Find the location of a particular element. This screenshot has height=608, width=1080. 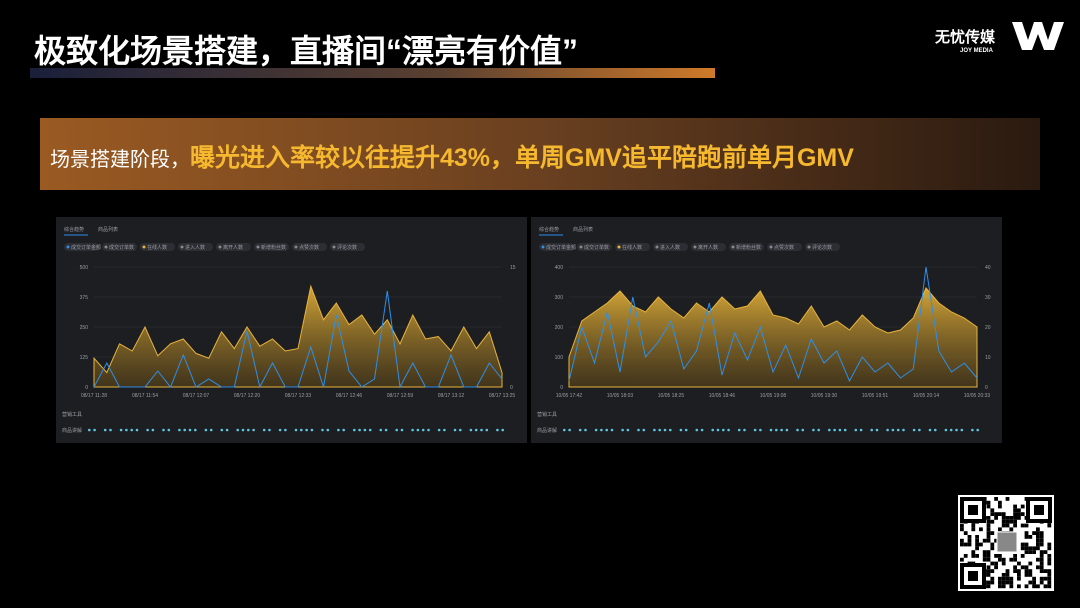

tab: 商品列表 is located at coordinates (583, 229).